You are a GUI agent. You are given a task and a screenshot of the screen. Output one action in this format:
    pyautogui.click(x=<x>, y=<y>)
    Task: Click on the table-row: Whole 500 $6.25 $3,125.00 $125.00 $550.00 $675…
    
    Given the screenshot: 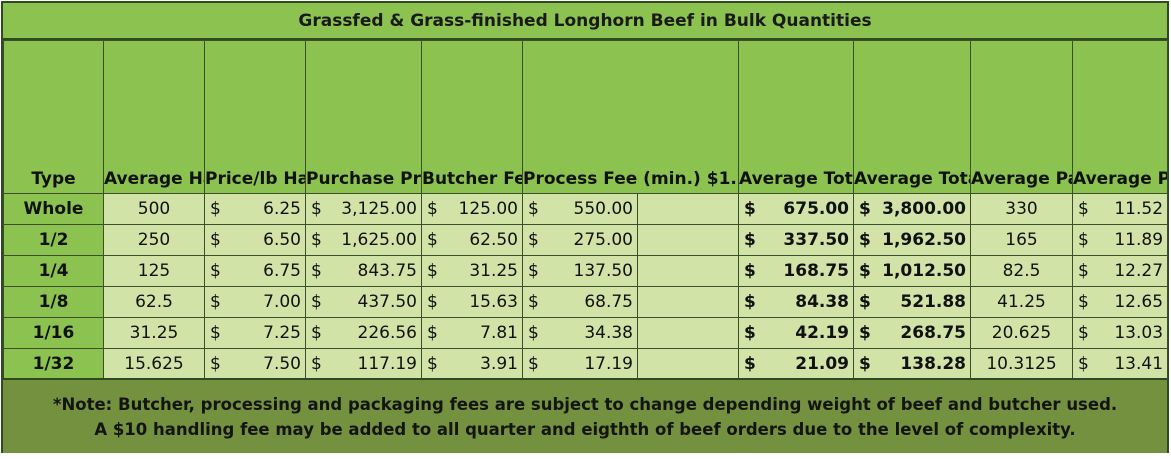 What is the action you would take?
    pyautogui.click(x=586, y=209)
    